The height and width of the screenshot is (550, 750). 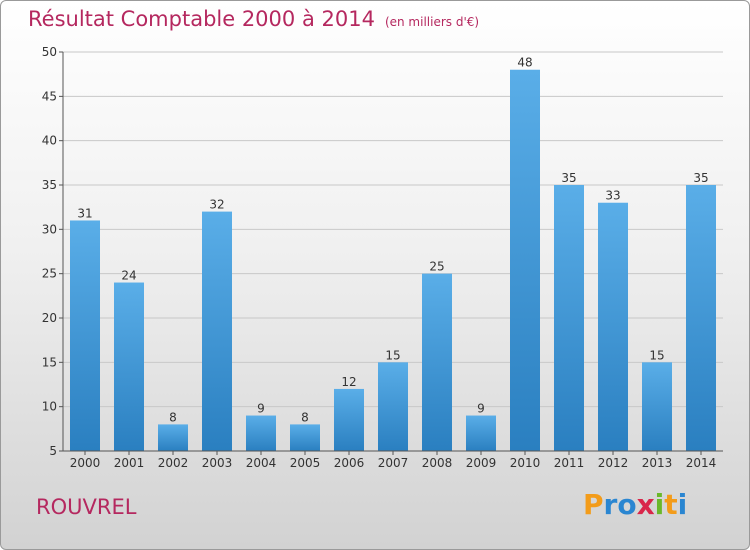 I want to click on x-tick-label-2007: 2007, so click(x=393, y=463).